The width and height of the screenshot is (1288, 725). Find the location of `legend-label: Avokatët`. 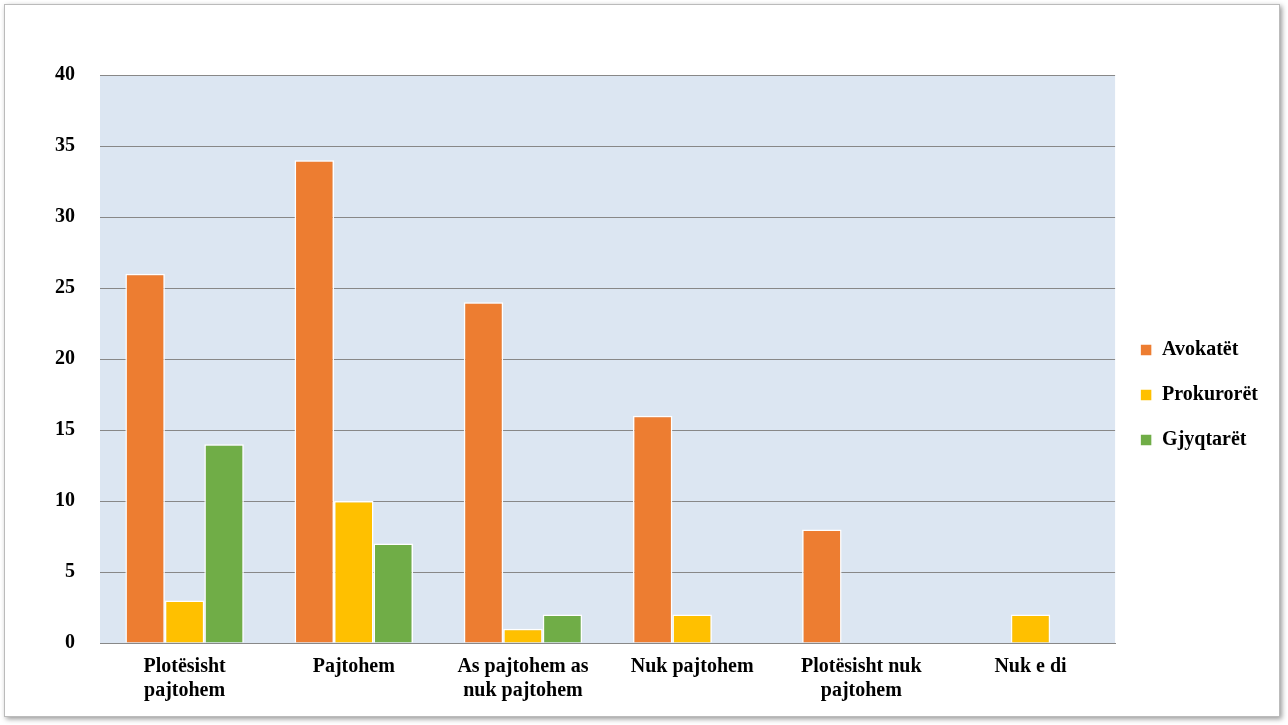

legend-label: Avokatët is located at coordinates (1200, 348).